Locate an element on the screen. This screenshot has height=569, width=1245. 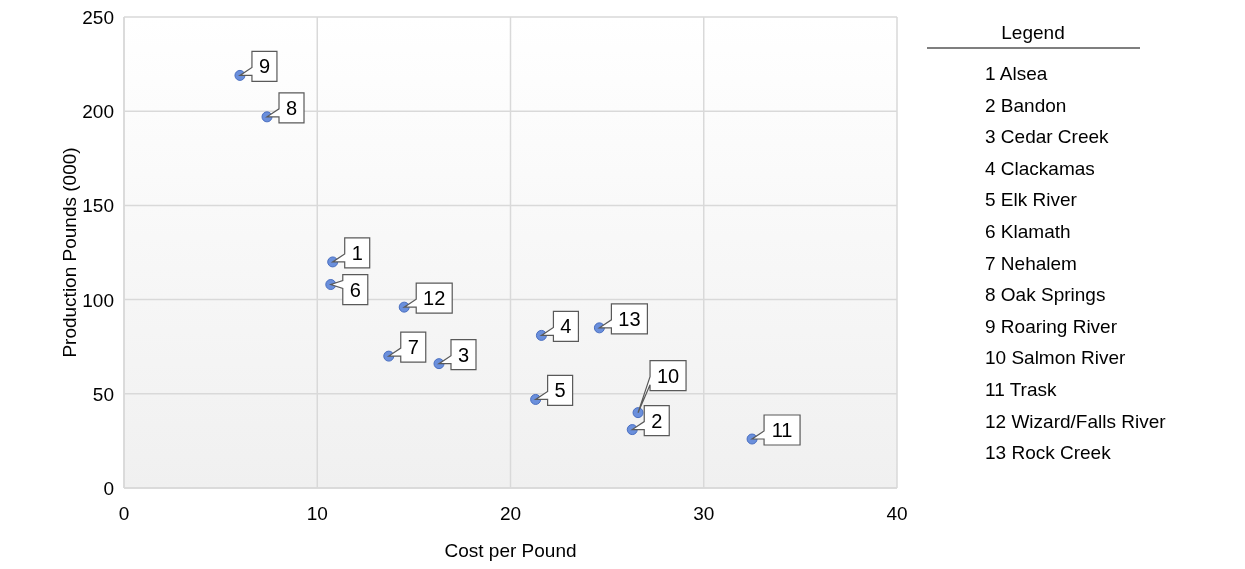
x-tick-label: 10 is located at coordinates (317, 513).